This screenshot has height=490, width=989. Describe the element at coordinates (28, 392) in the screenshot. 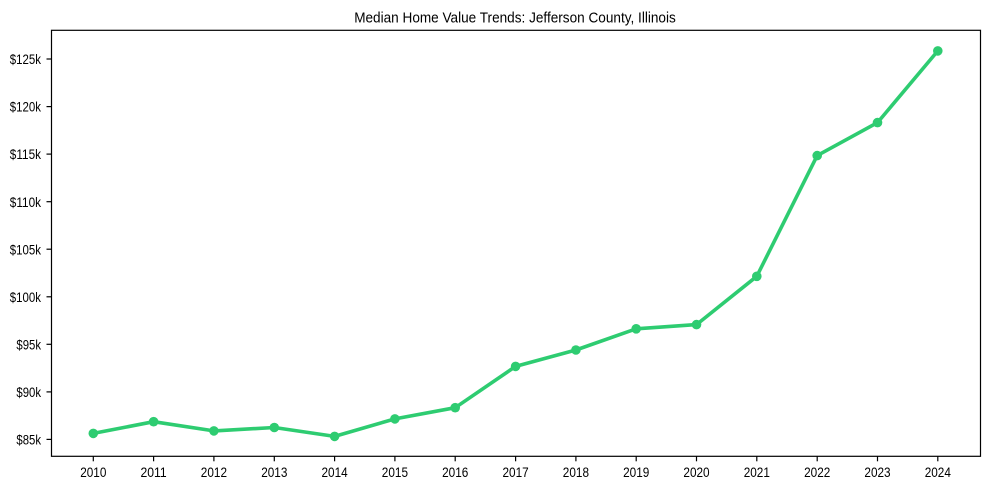

I see `svg-text: $90k` at that location.